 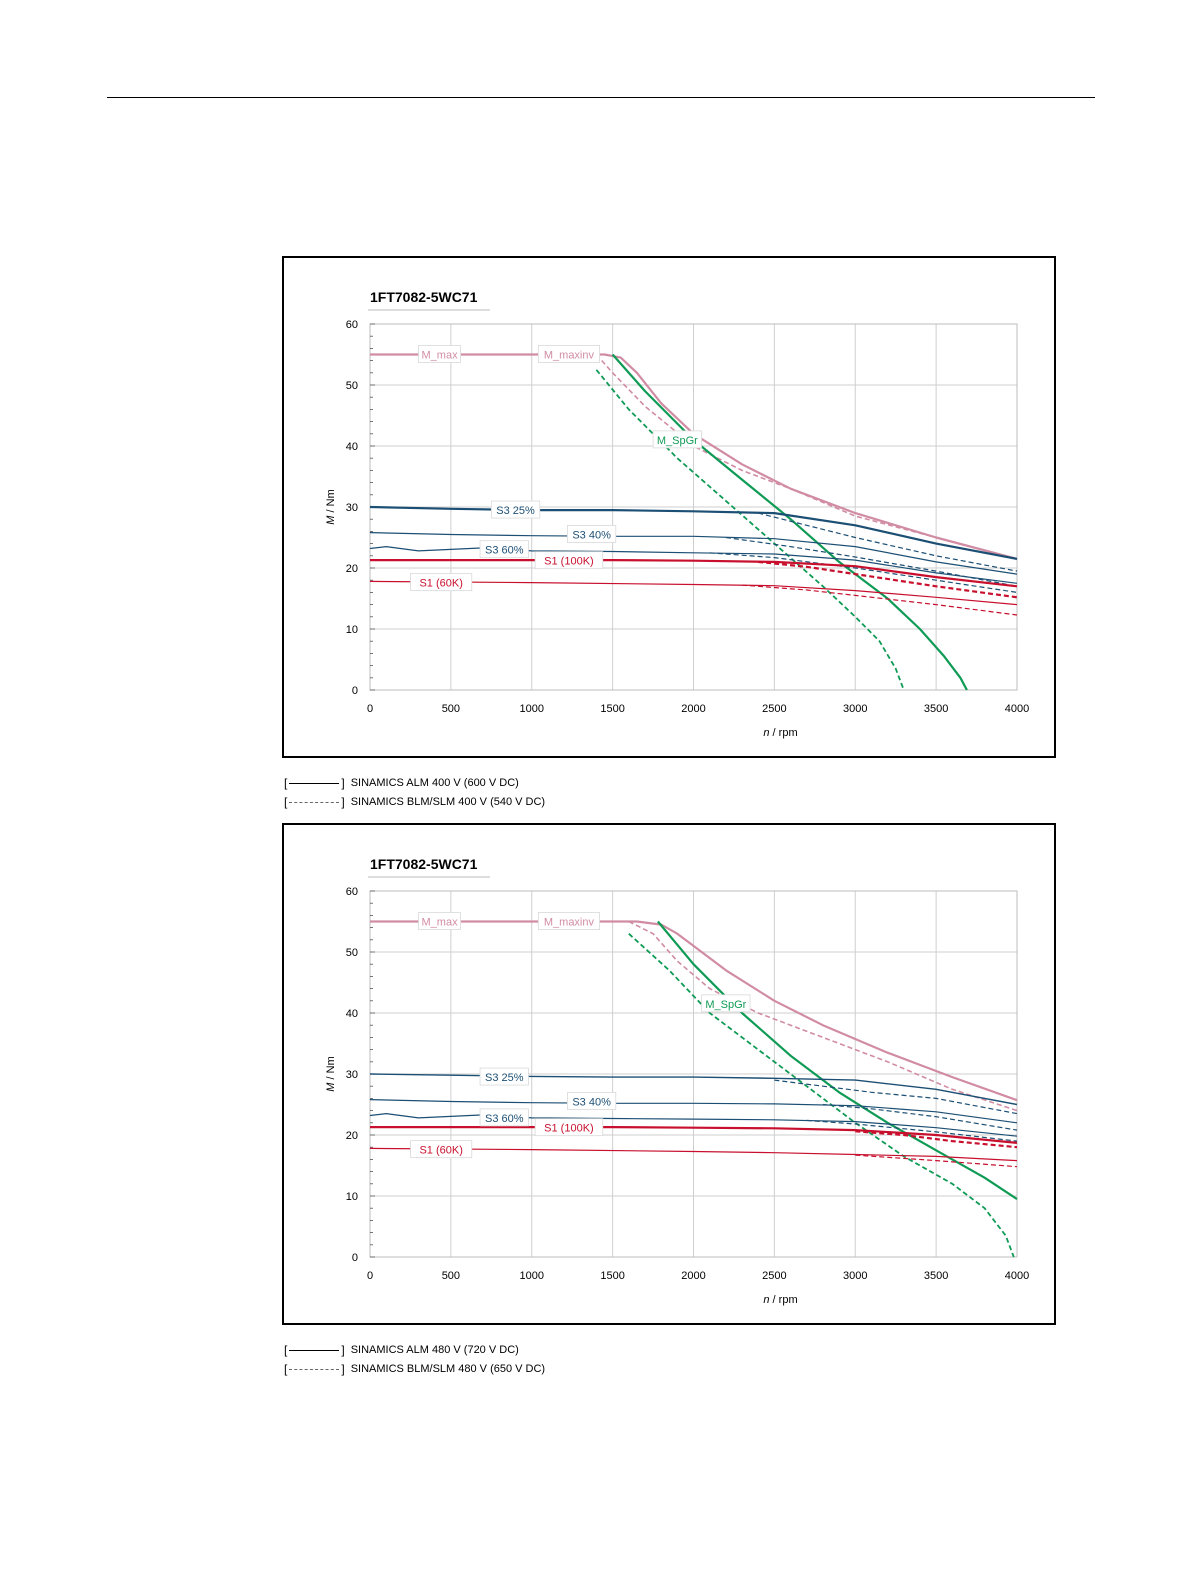 What do you see at coordinates (434, 783) in the screenshot?
I see `legend-text: SINAMICS ALM 400 V (600 V DC)` at bounding box center [434, 783].